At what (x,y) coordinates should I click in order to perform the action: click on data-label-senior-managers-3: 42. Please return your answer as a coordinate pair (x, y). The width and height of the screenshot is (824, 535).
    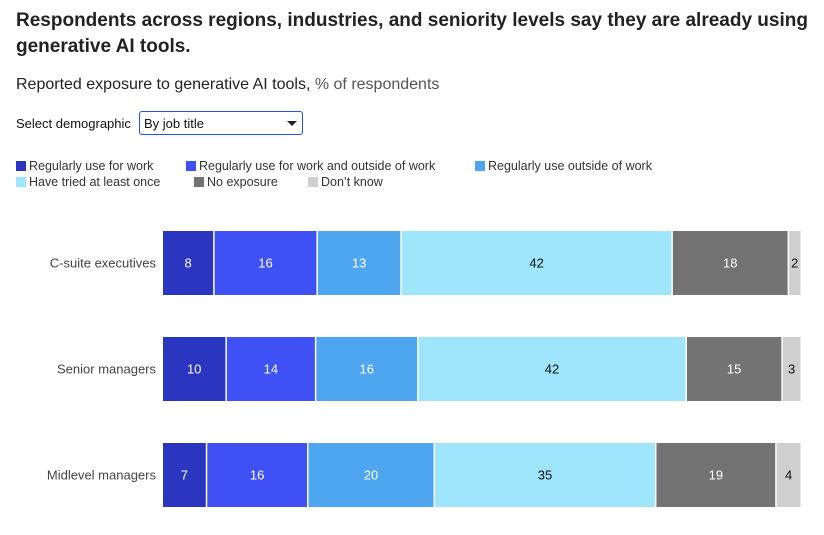
    Looking at the image, I should click on (552, 369).